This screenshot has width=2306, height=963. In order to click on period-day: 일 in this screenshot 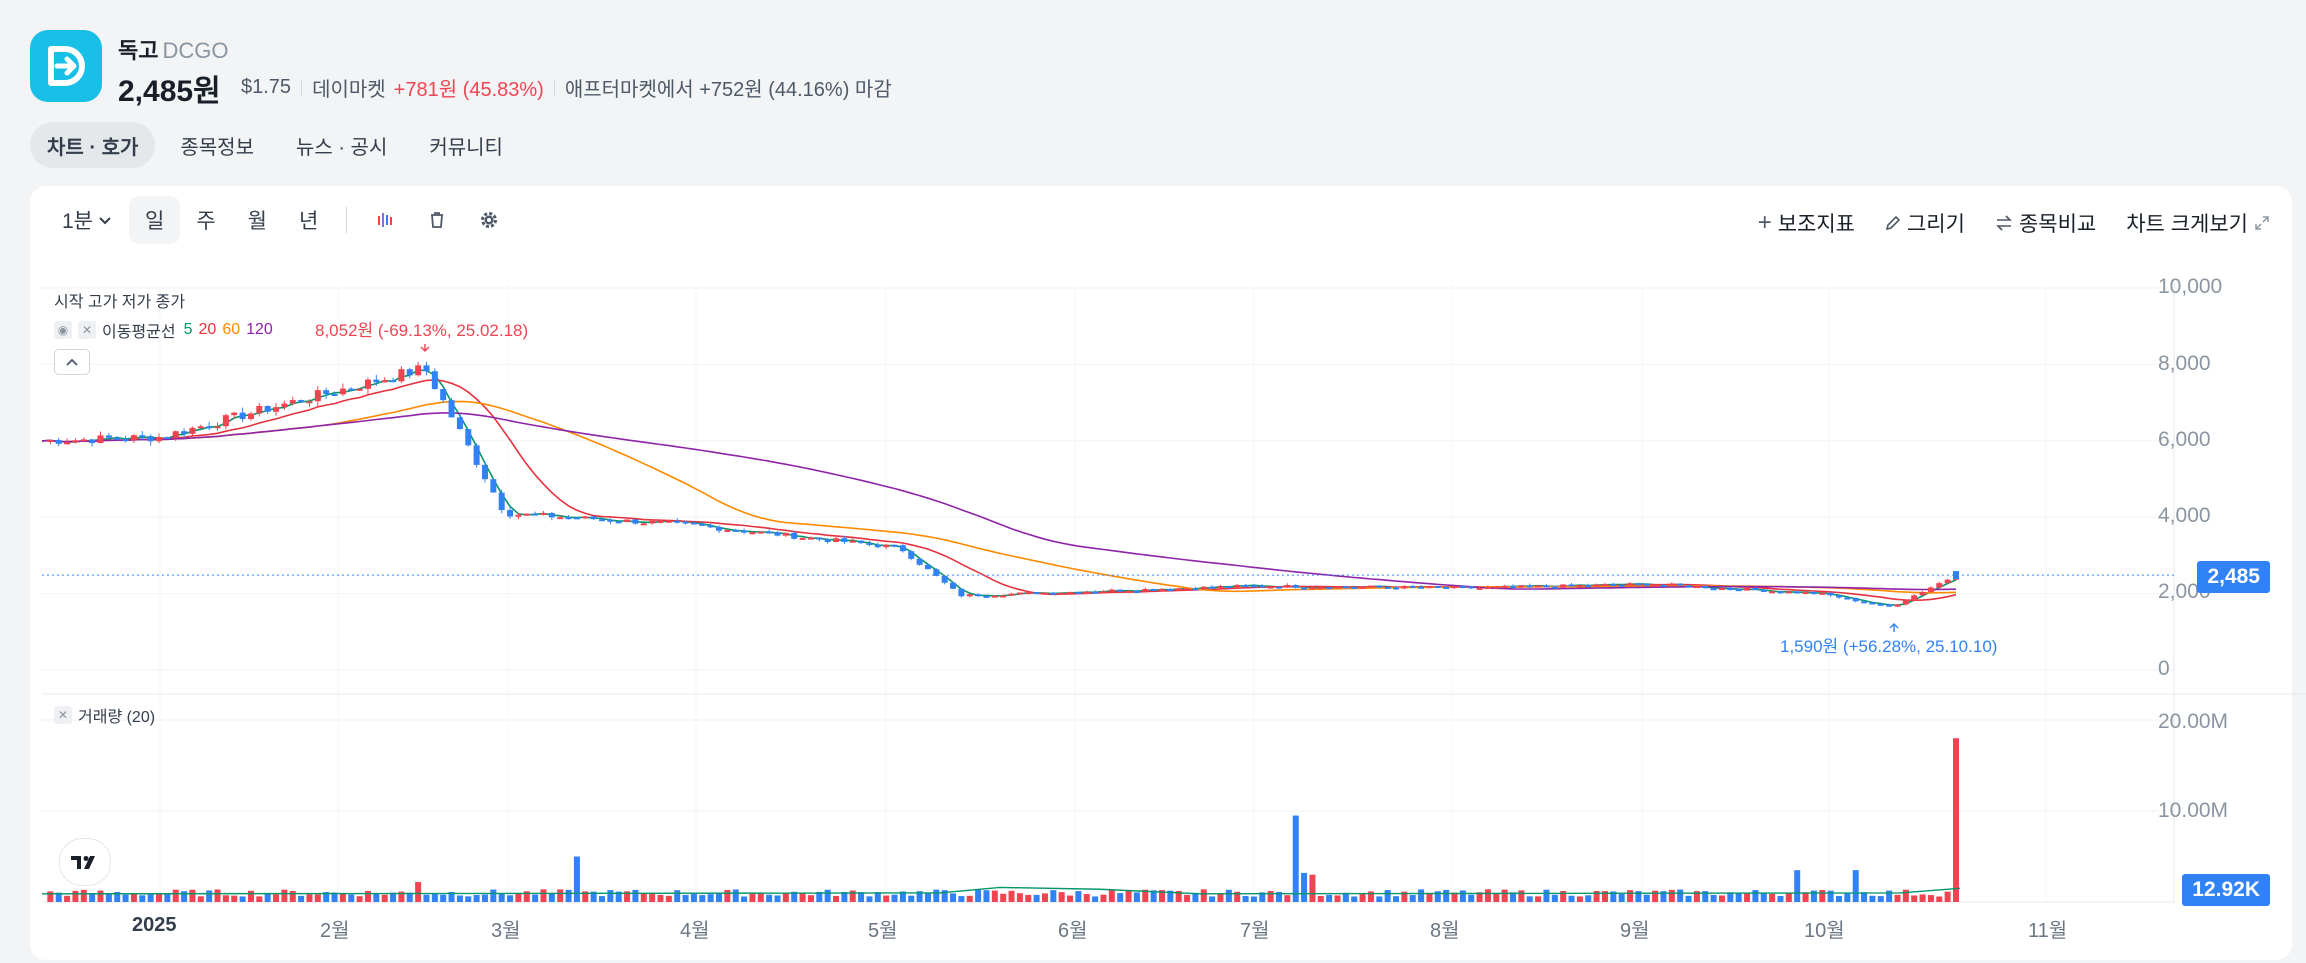, I will do `click(155, 220)`.